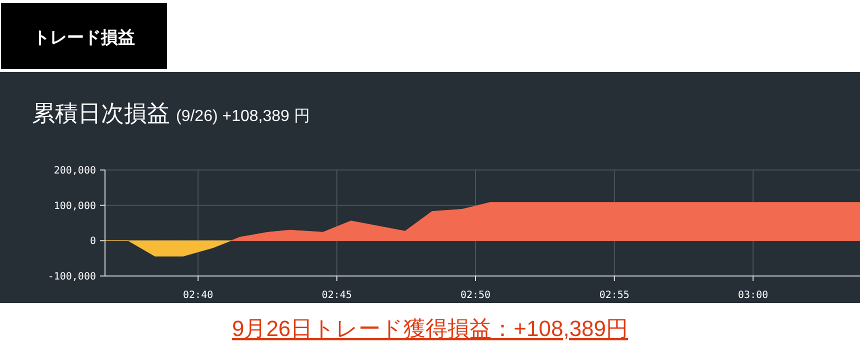  What do you see at coordinates (75, 206) in the screenshot?
I see `y-tick-label: 100,000` at bounding box center [75, 206].